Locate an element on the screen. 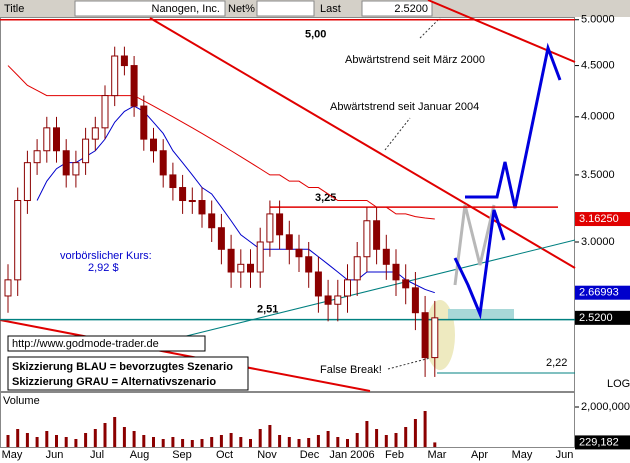 The image size is (630, 463). last-value-label: 3.16250 is located at coordinates (599, 219).